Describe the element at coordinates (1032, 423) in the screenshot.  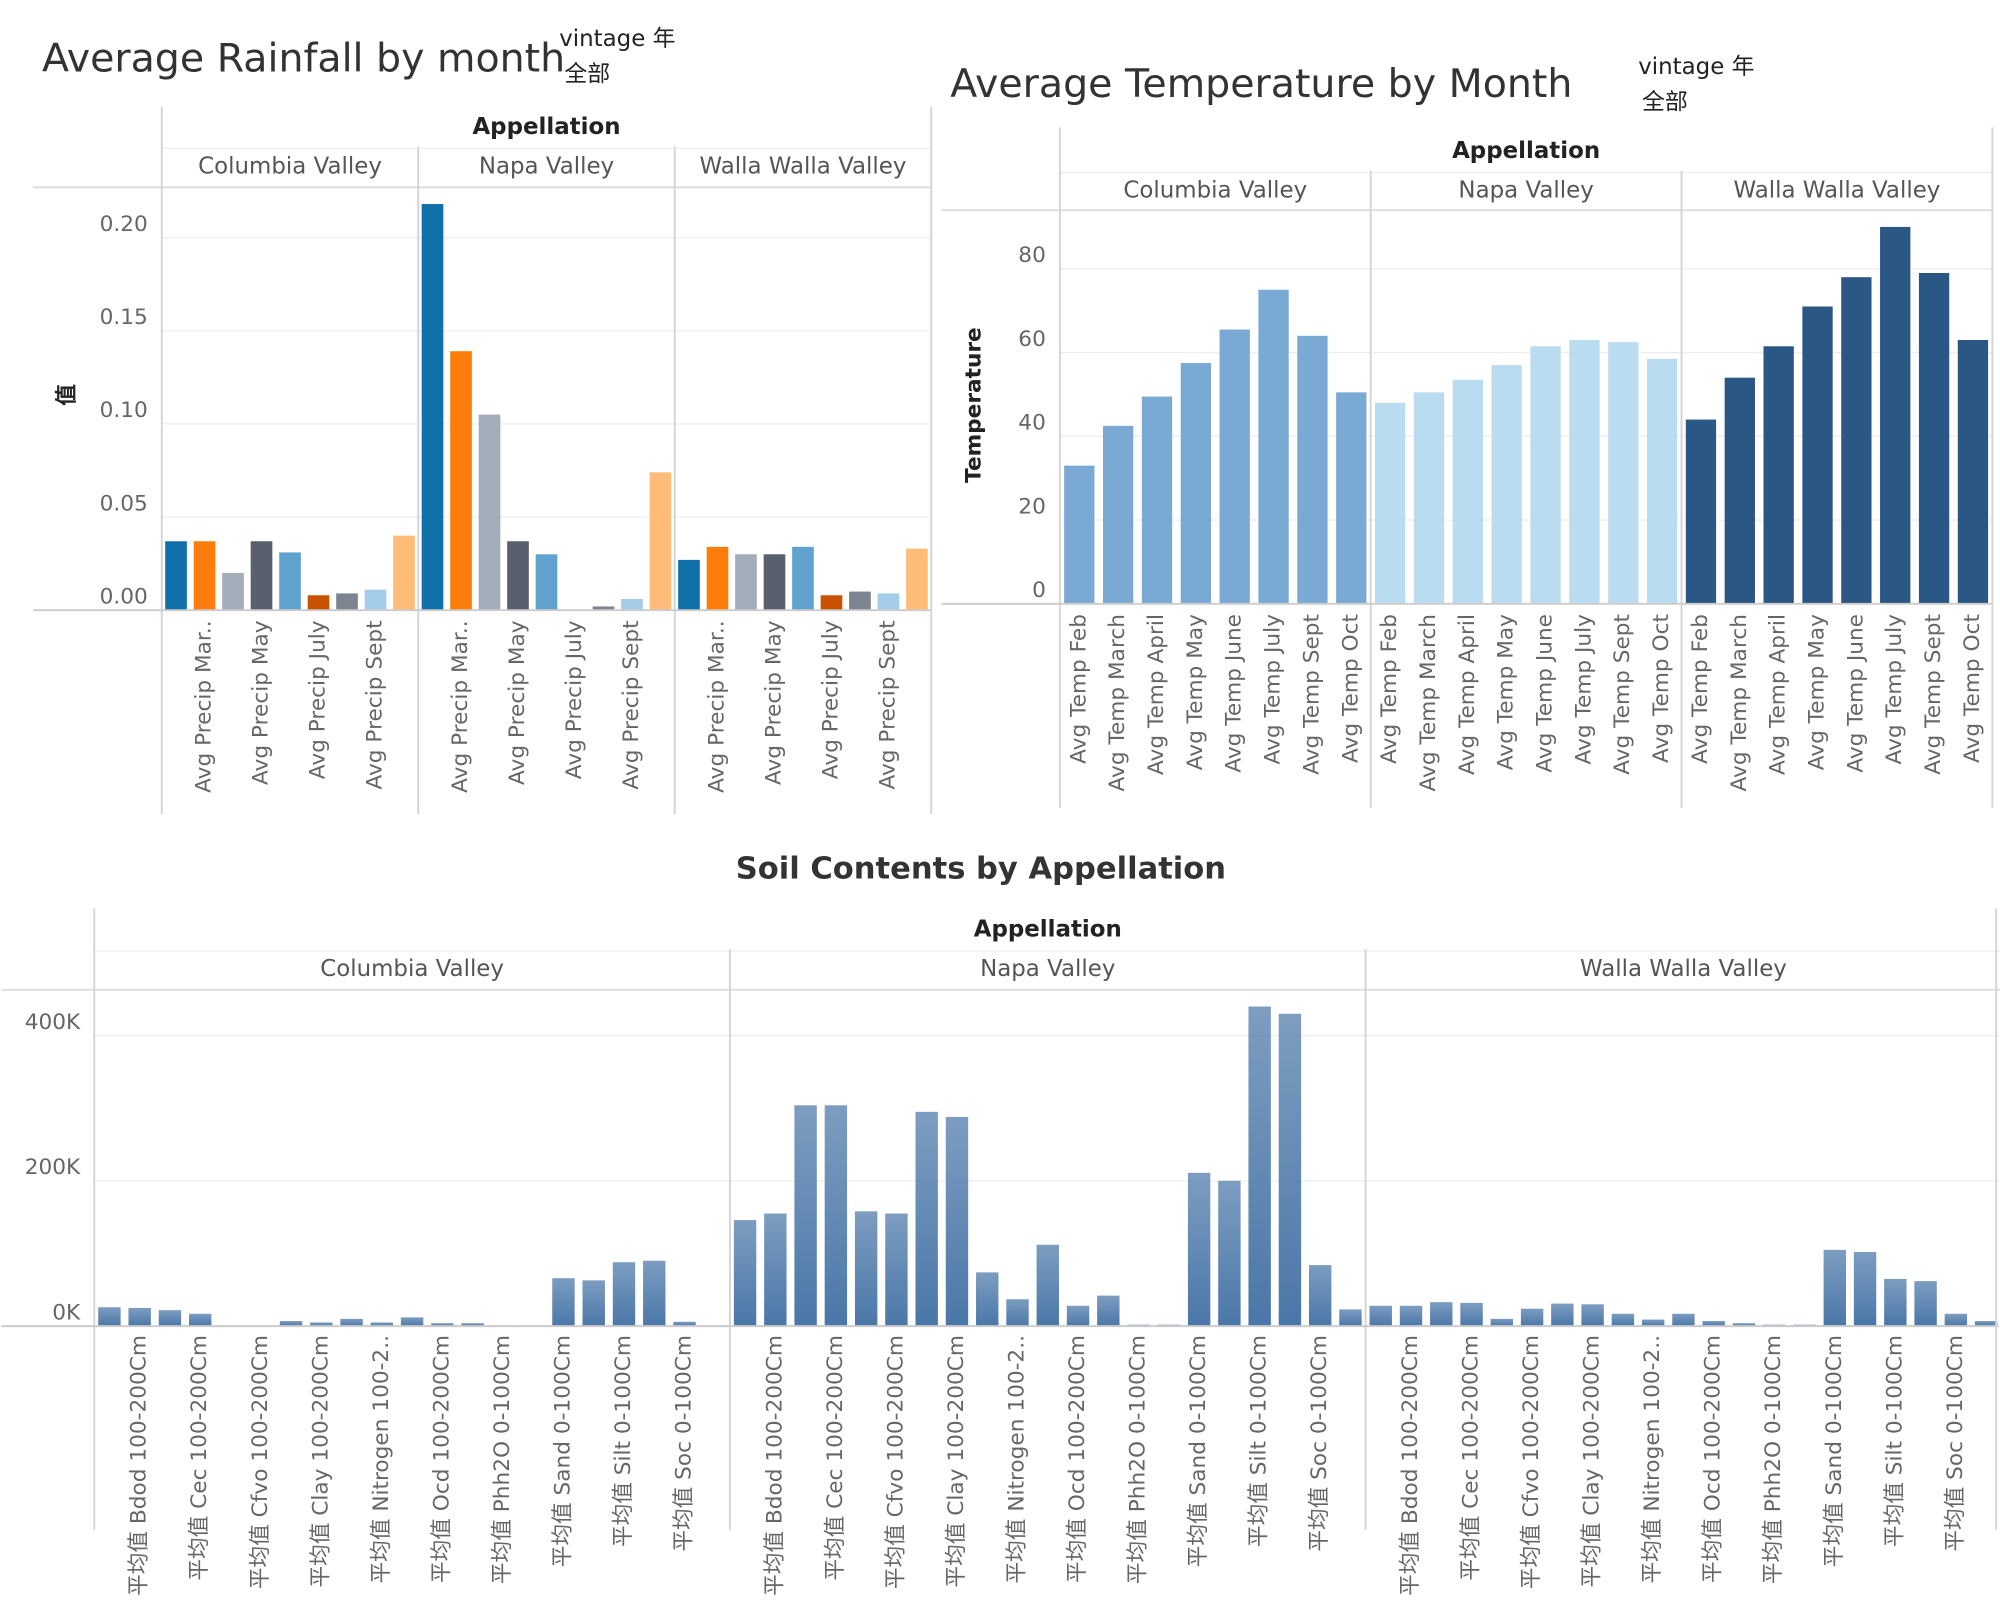
I see `y-tick-label: 40` at that location.